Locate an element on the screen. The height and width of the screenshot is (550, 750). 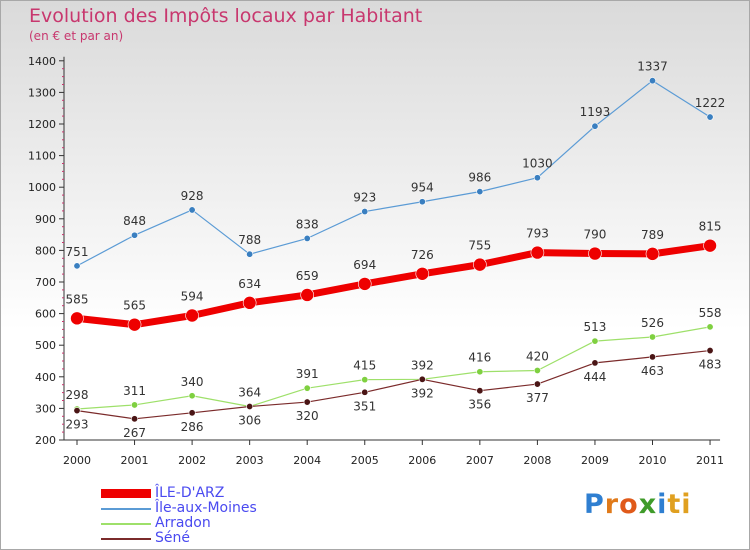
data-label: 594 is located at coordinates (192, 296).